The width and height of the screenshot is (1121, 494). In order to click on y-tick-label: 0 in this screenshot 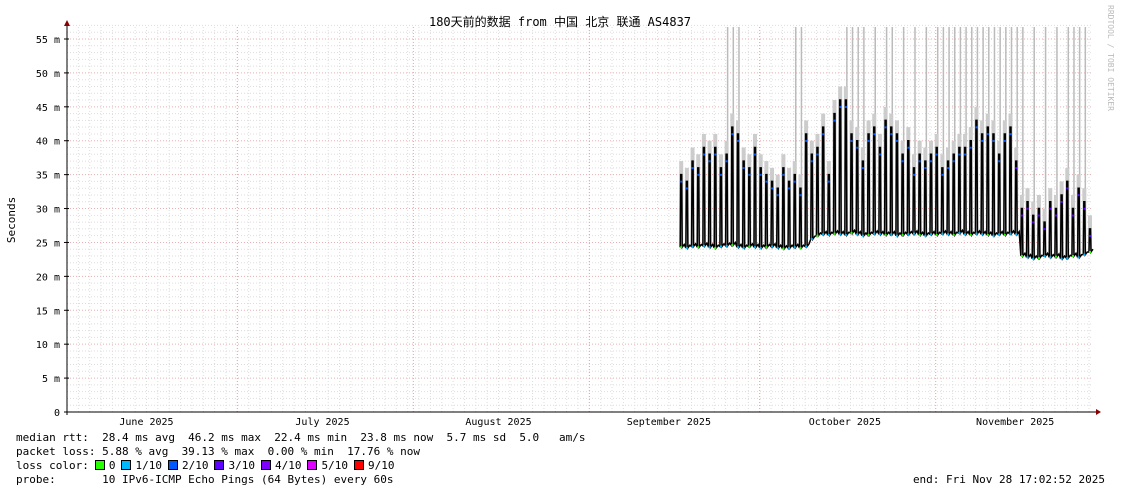, I will do `click(57, 413)`.